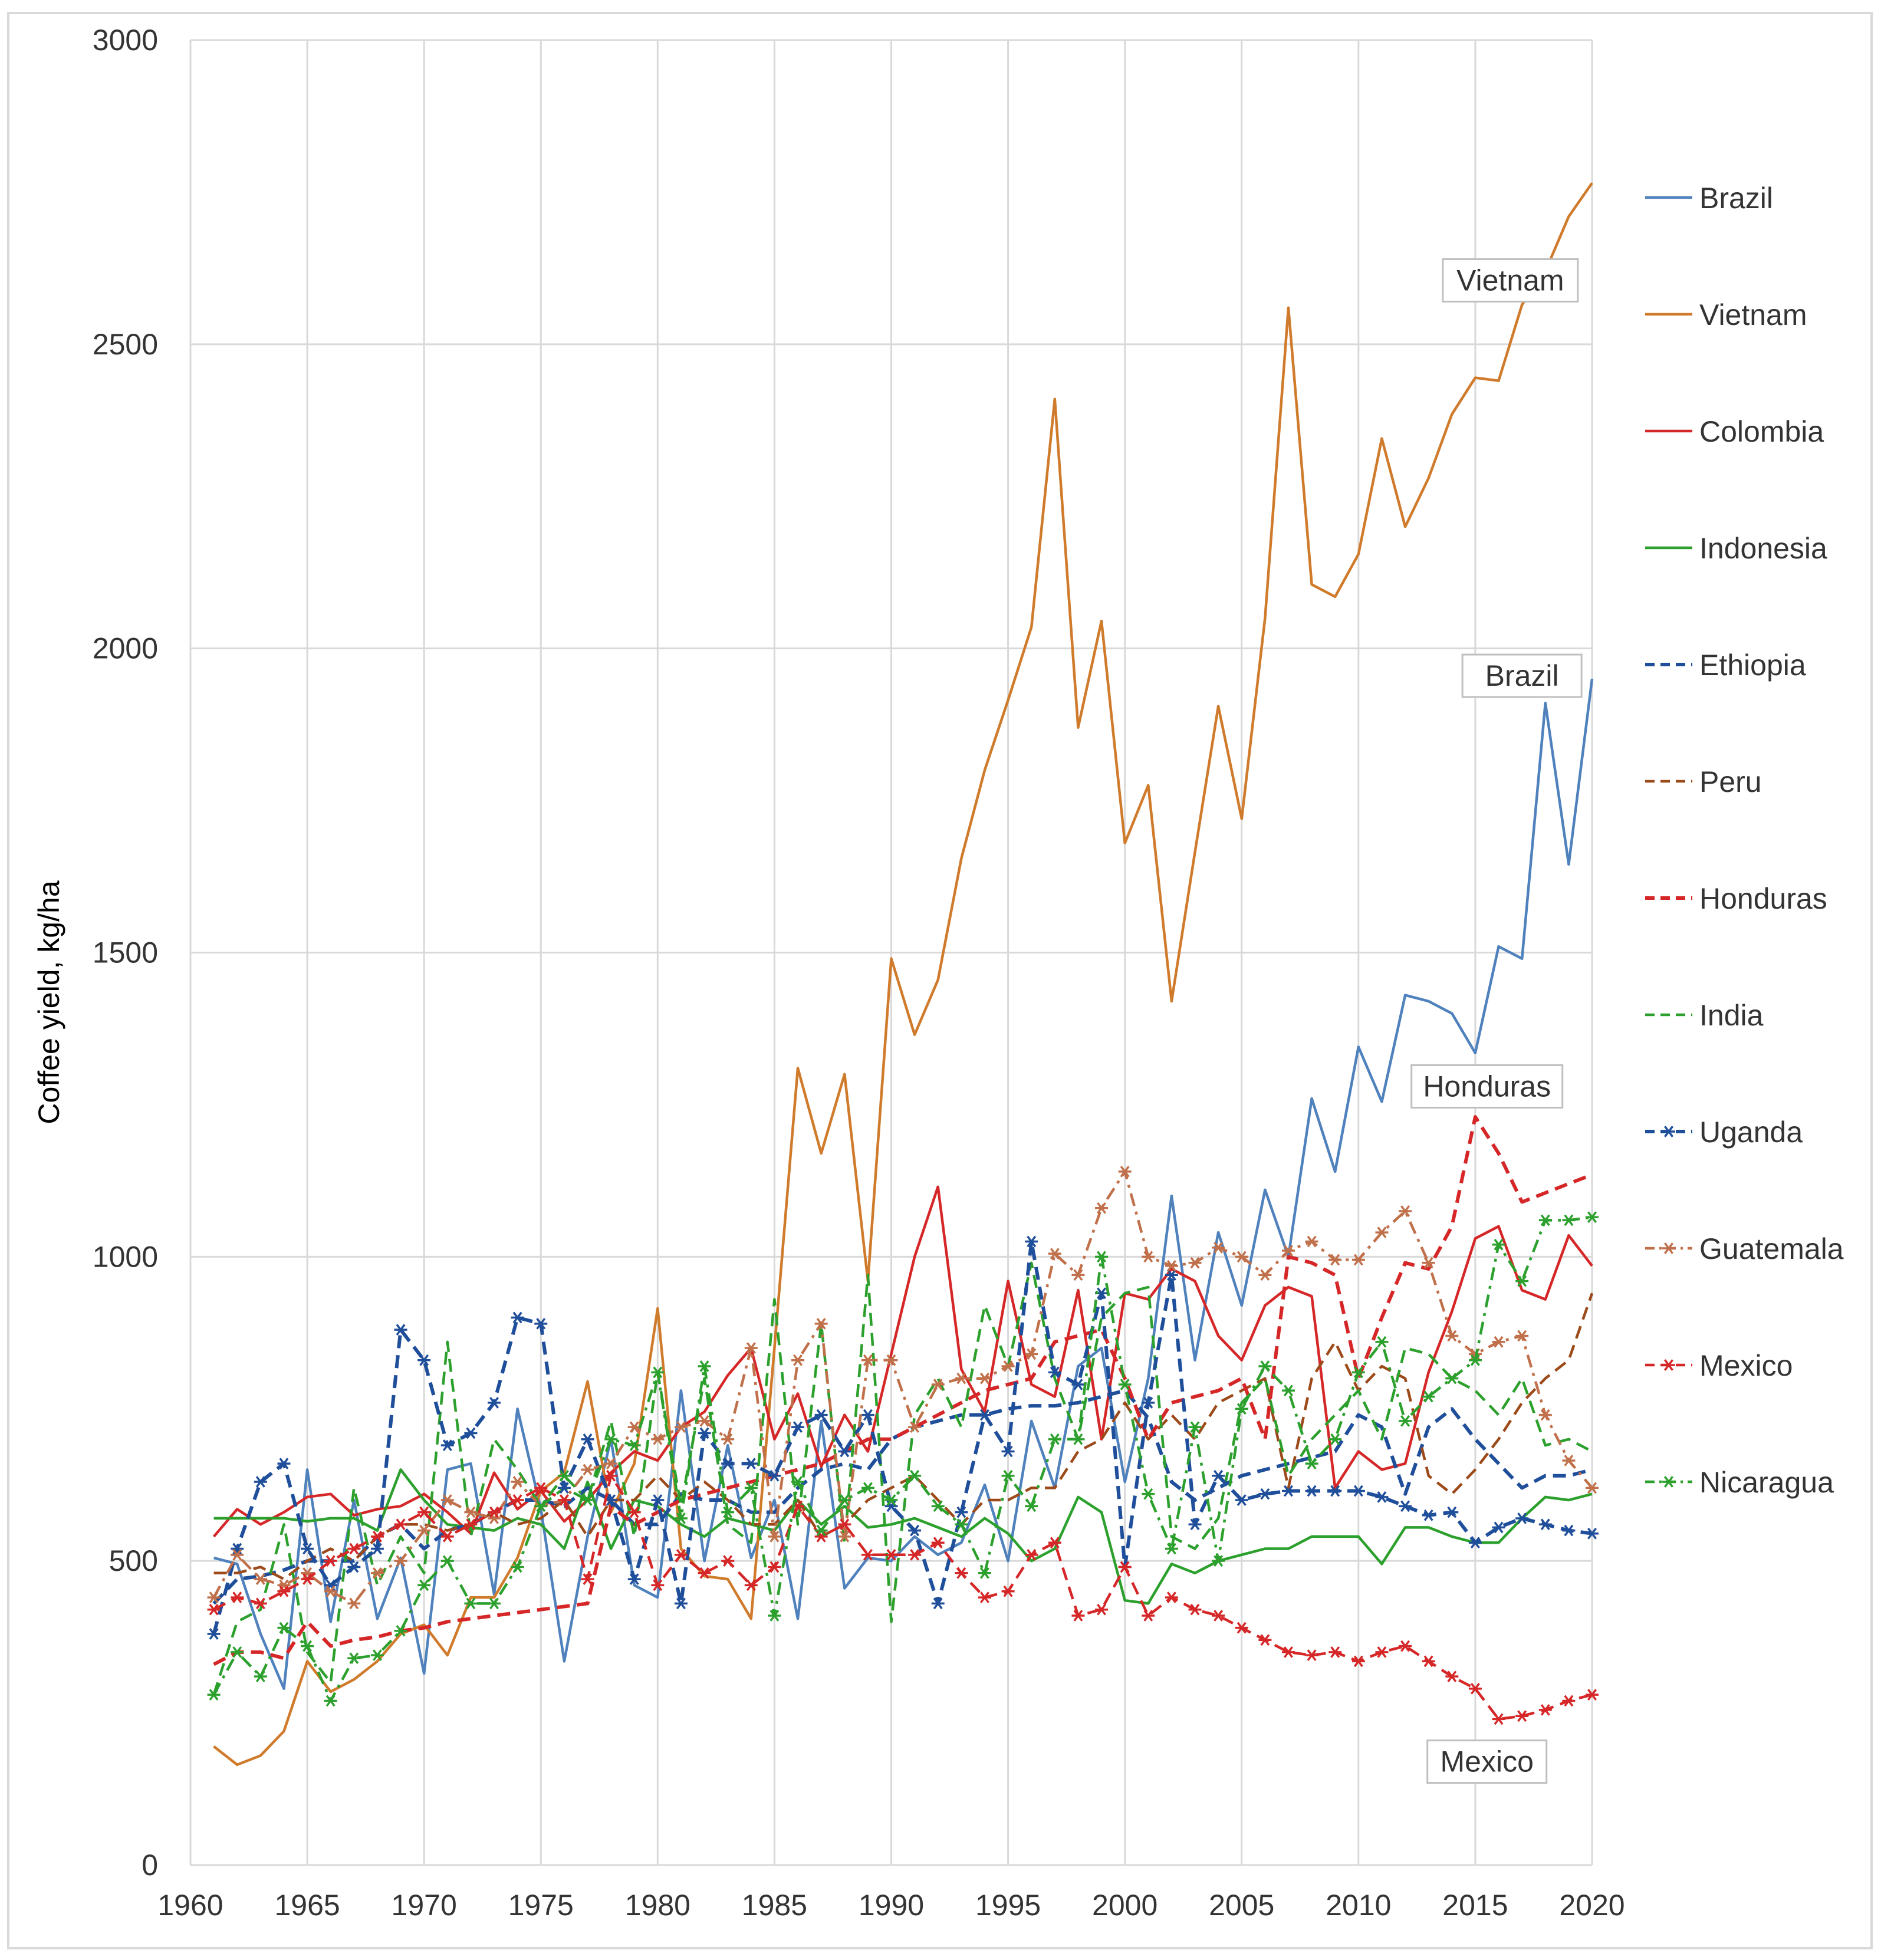 This screenshot has width=1881, height=1960. I want to click on annotation-label-3: Mexico, so click(1487, 1761).